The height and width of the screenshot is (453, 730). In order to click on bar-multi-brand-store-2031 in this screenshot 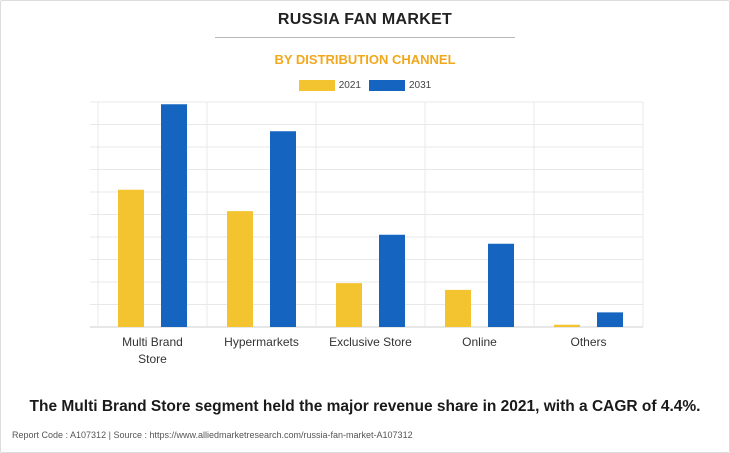, I will do `click(174, 215)`.